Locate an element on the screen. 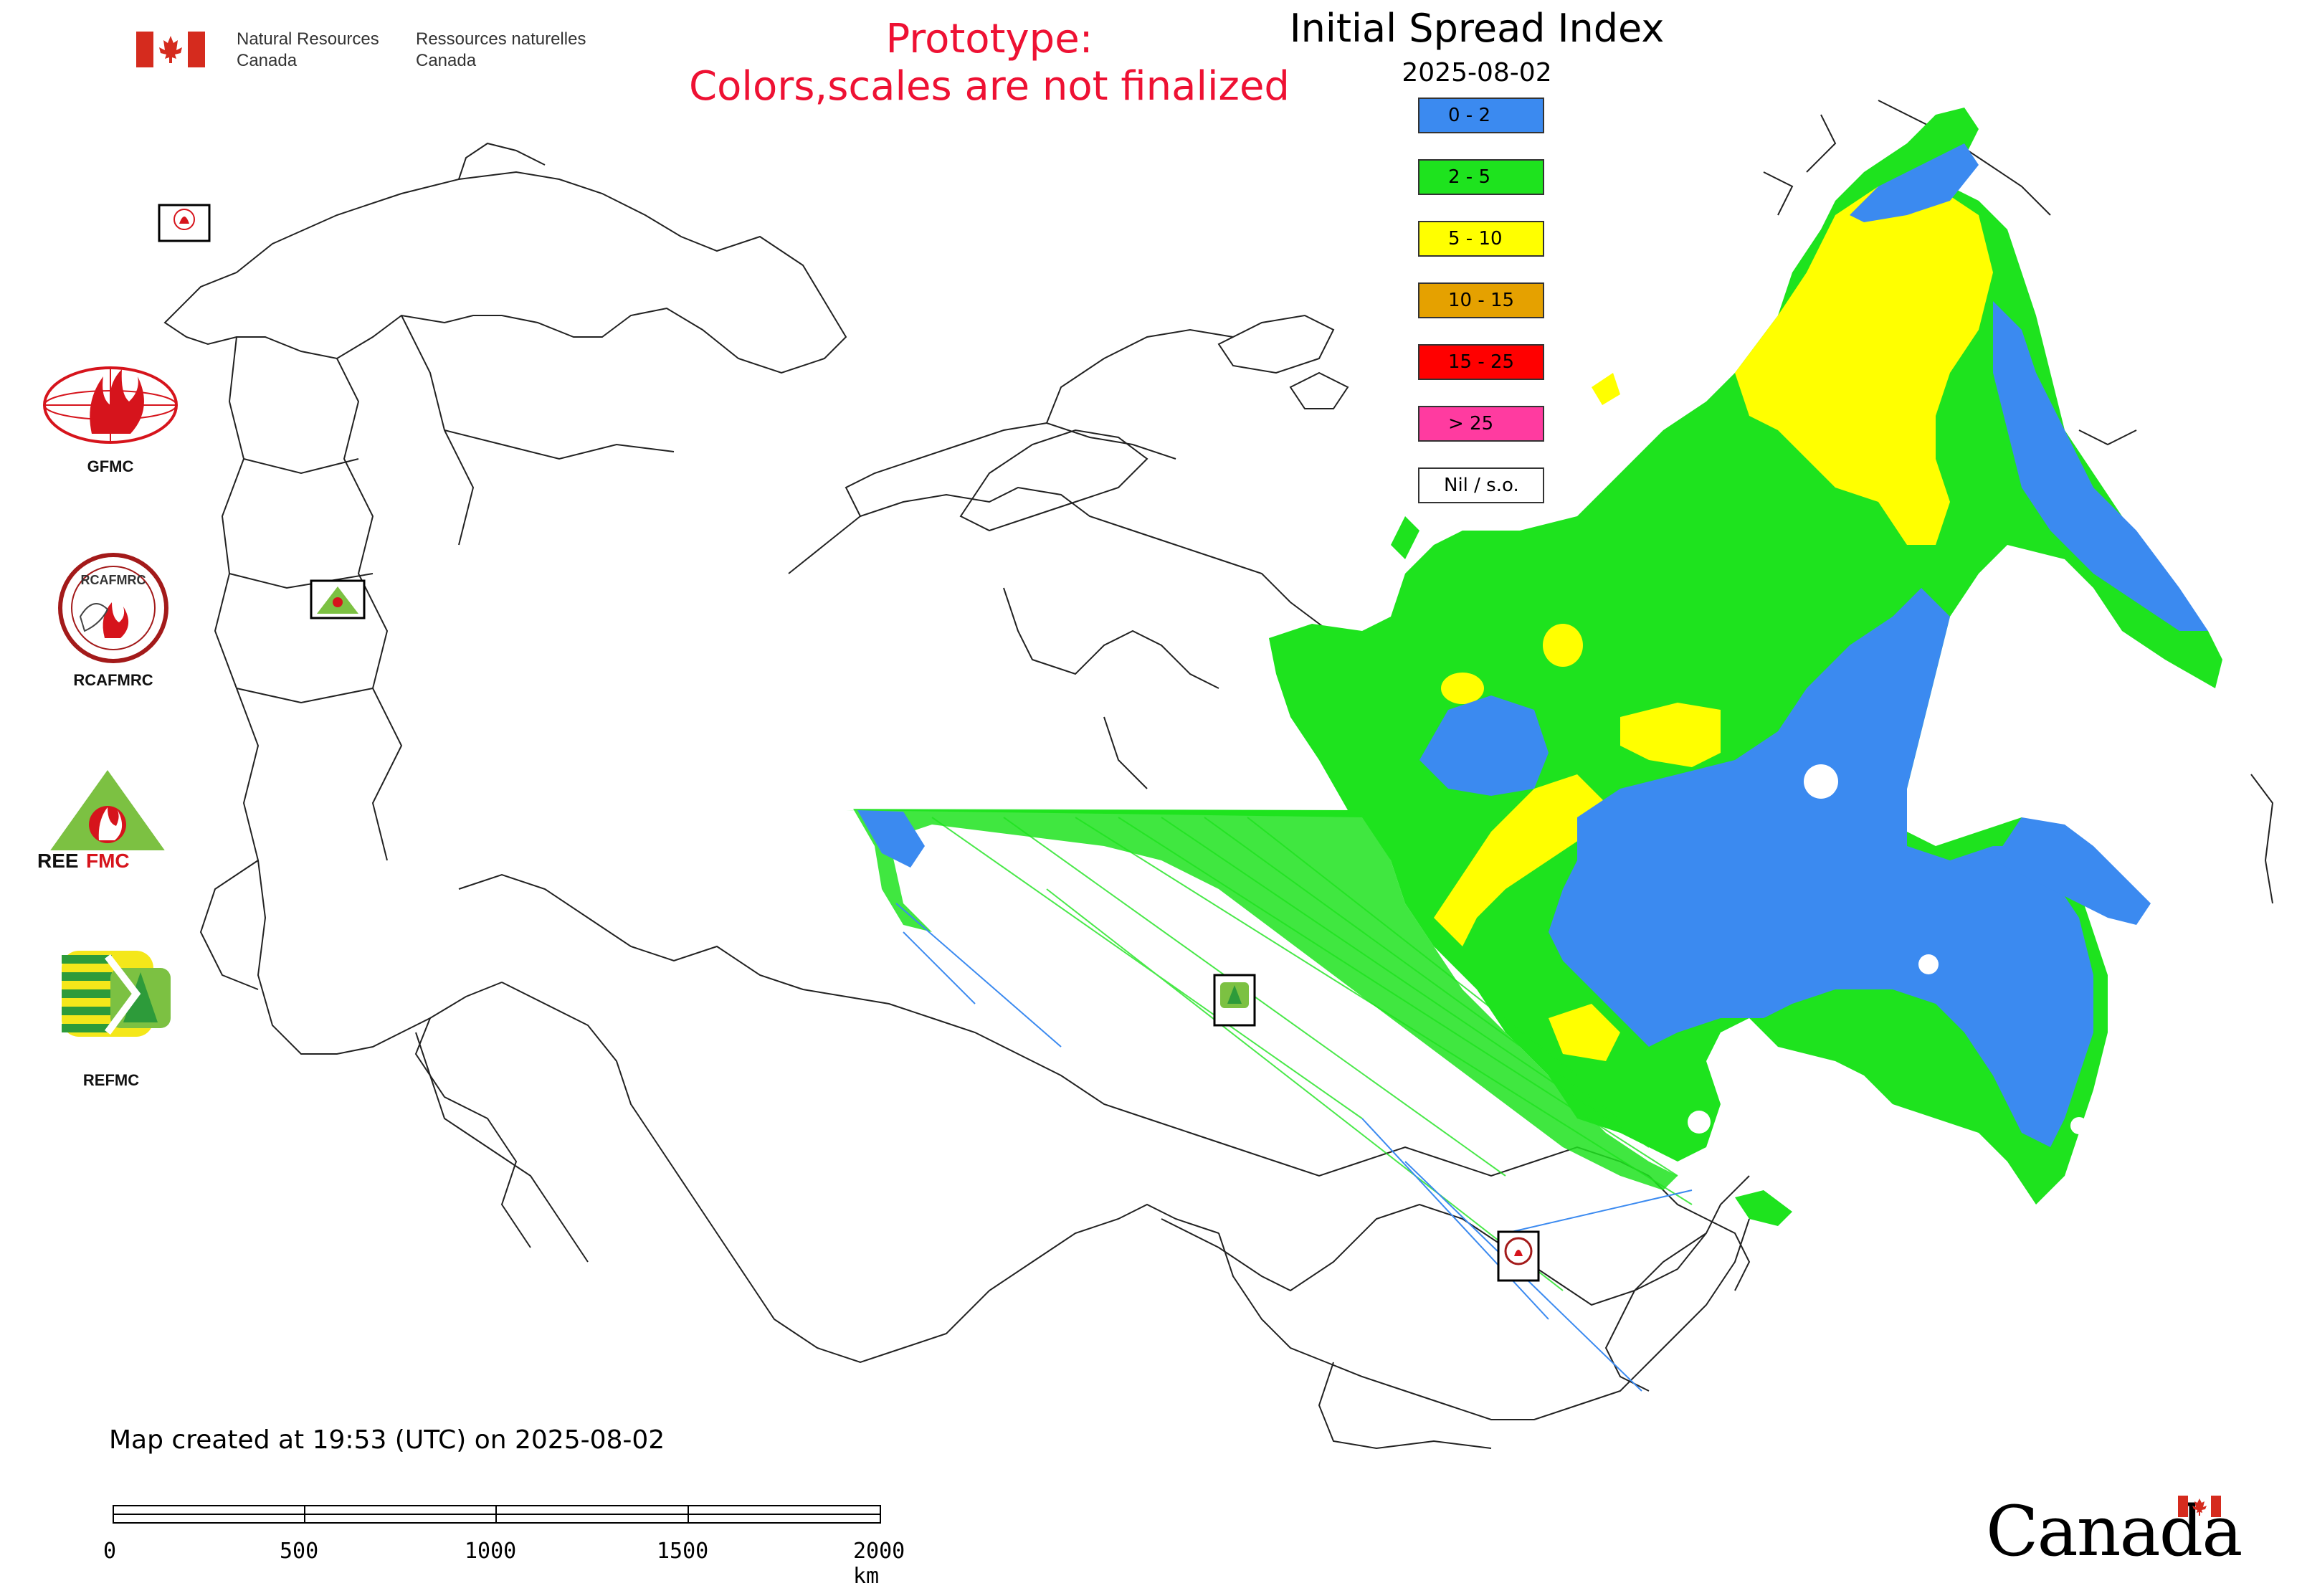  reefmc-fmc: FMC is located at coordinates (108, 861).